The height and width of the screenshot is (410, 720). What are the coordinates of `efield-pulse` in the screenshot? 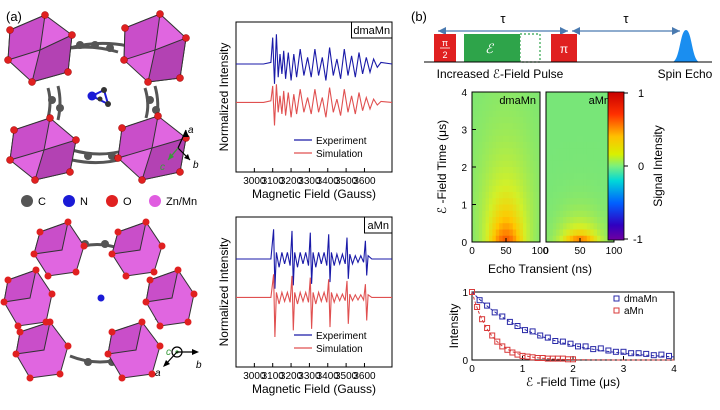 It's located at (492, 48).